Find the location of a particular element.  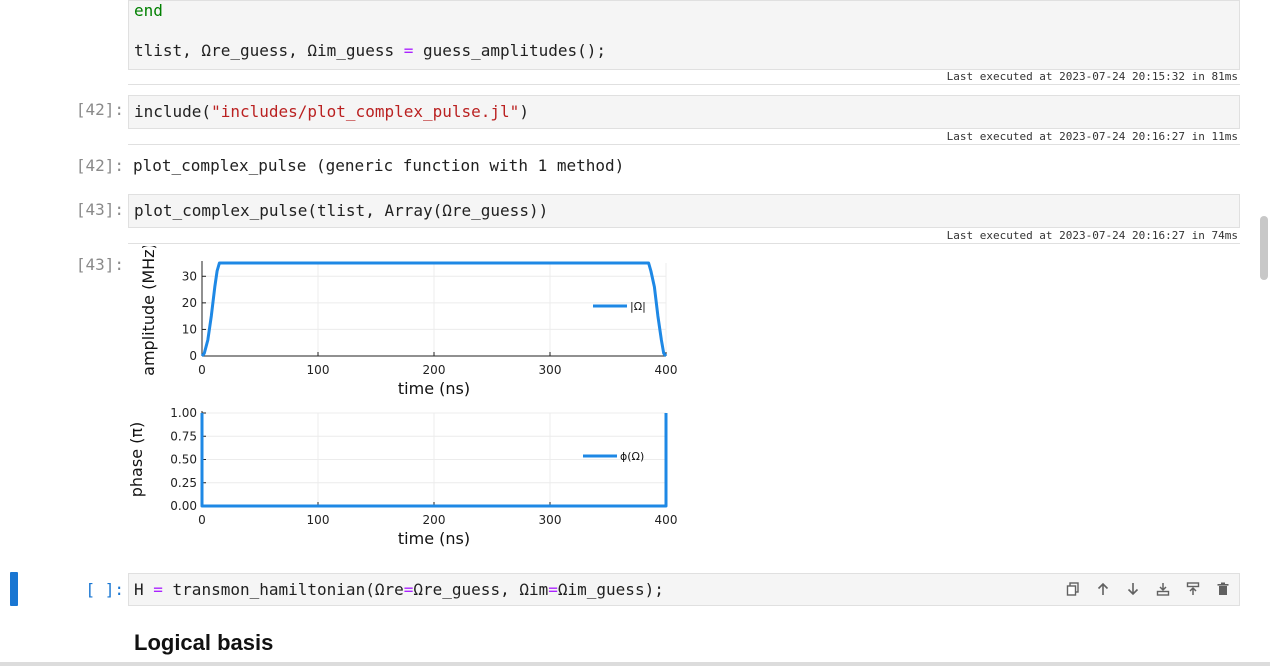

input-prompt-42: [42]: is located at coordinates (99, 109).